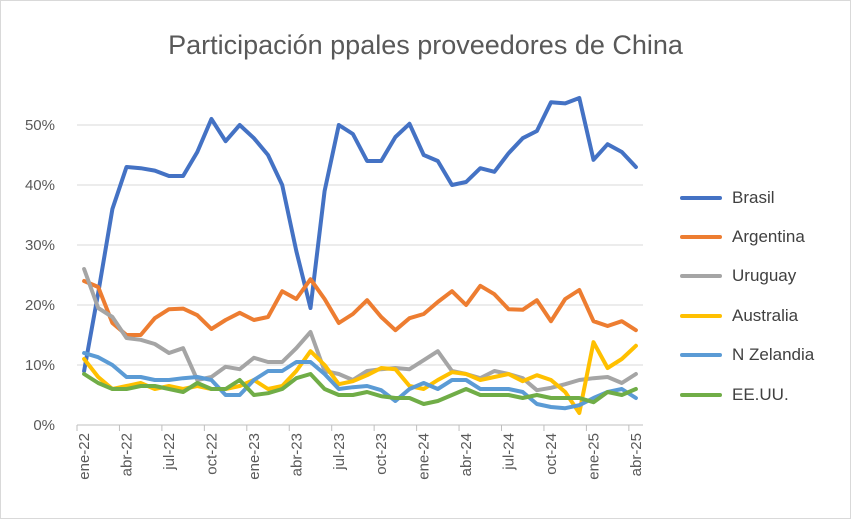  What do you see at coordinates (127, 454) in the screenshot?
I see `x-tick-label: abr-22` at bounding box center [127, 454].